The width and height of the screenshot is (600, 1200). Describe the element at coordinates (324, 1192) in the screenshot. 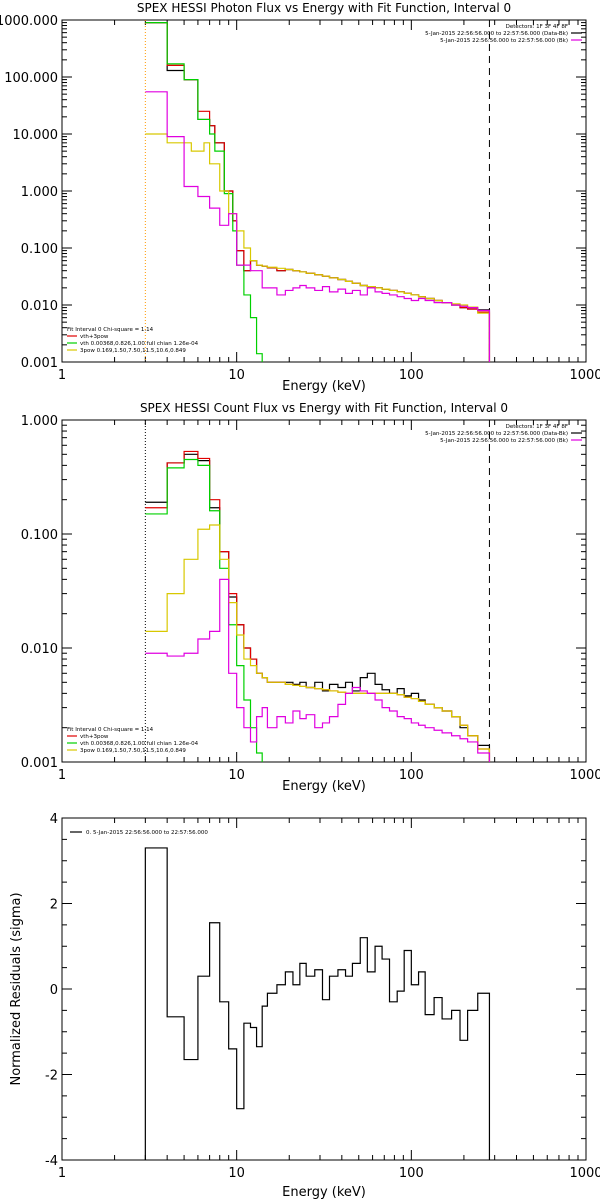

I see `residuals-xlabel: Energy (keV)` at that location.